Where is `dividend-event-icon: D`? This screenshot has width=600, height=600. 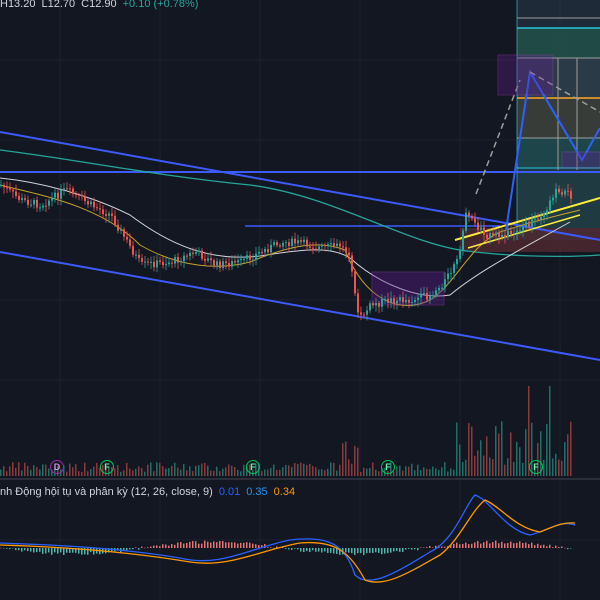
dividend-event-icon: D is located at coordinates (57, 467).